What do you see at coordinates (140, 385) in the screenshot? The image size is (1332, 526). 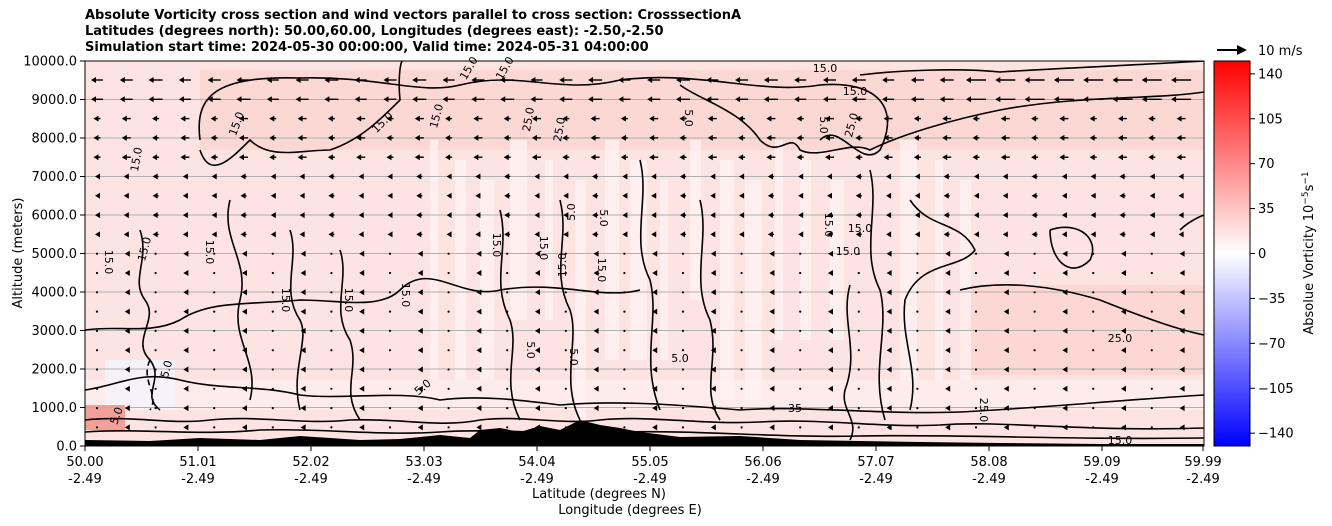 I see `field-white-patch` at bounding box center [140, 385].